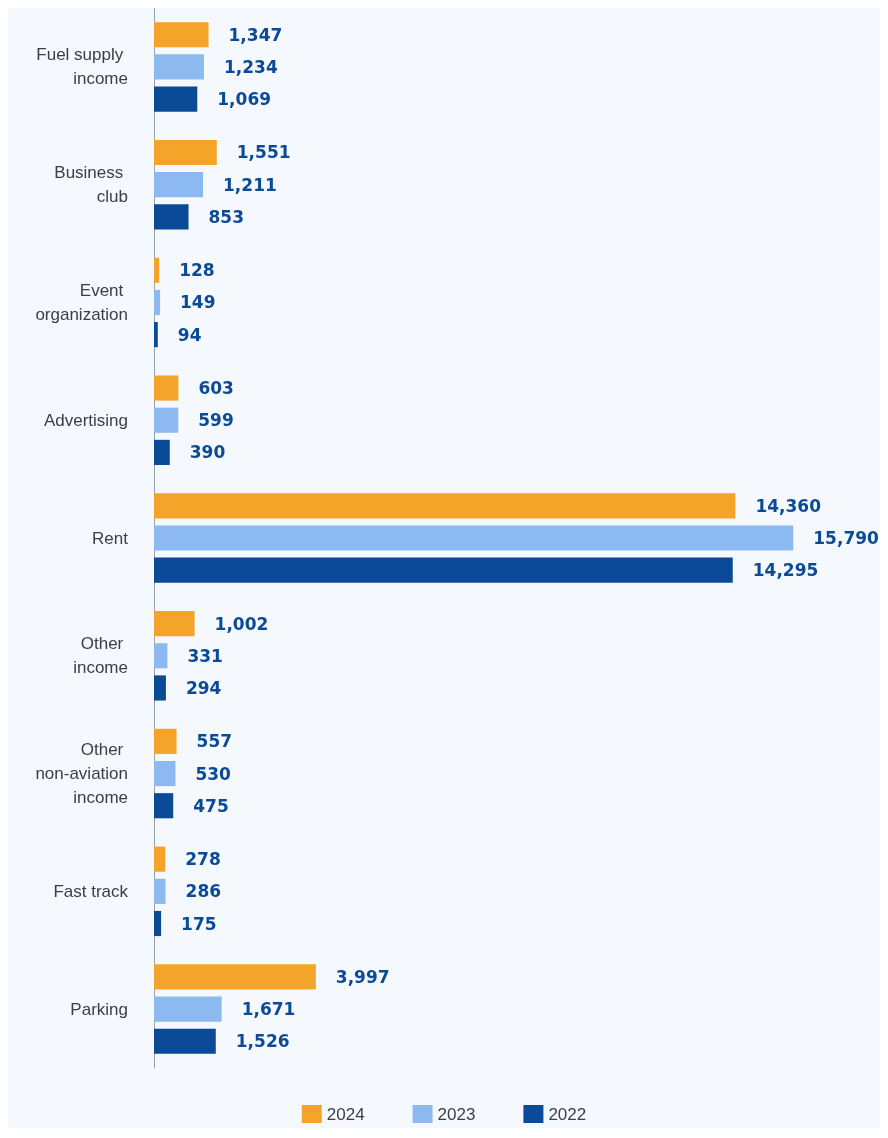 The height and width of the screenshot is (1138, 888). I want to click on data-label: 1,671, so click(268, 1009).